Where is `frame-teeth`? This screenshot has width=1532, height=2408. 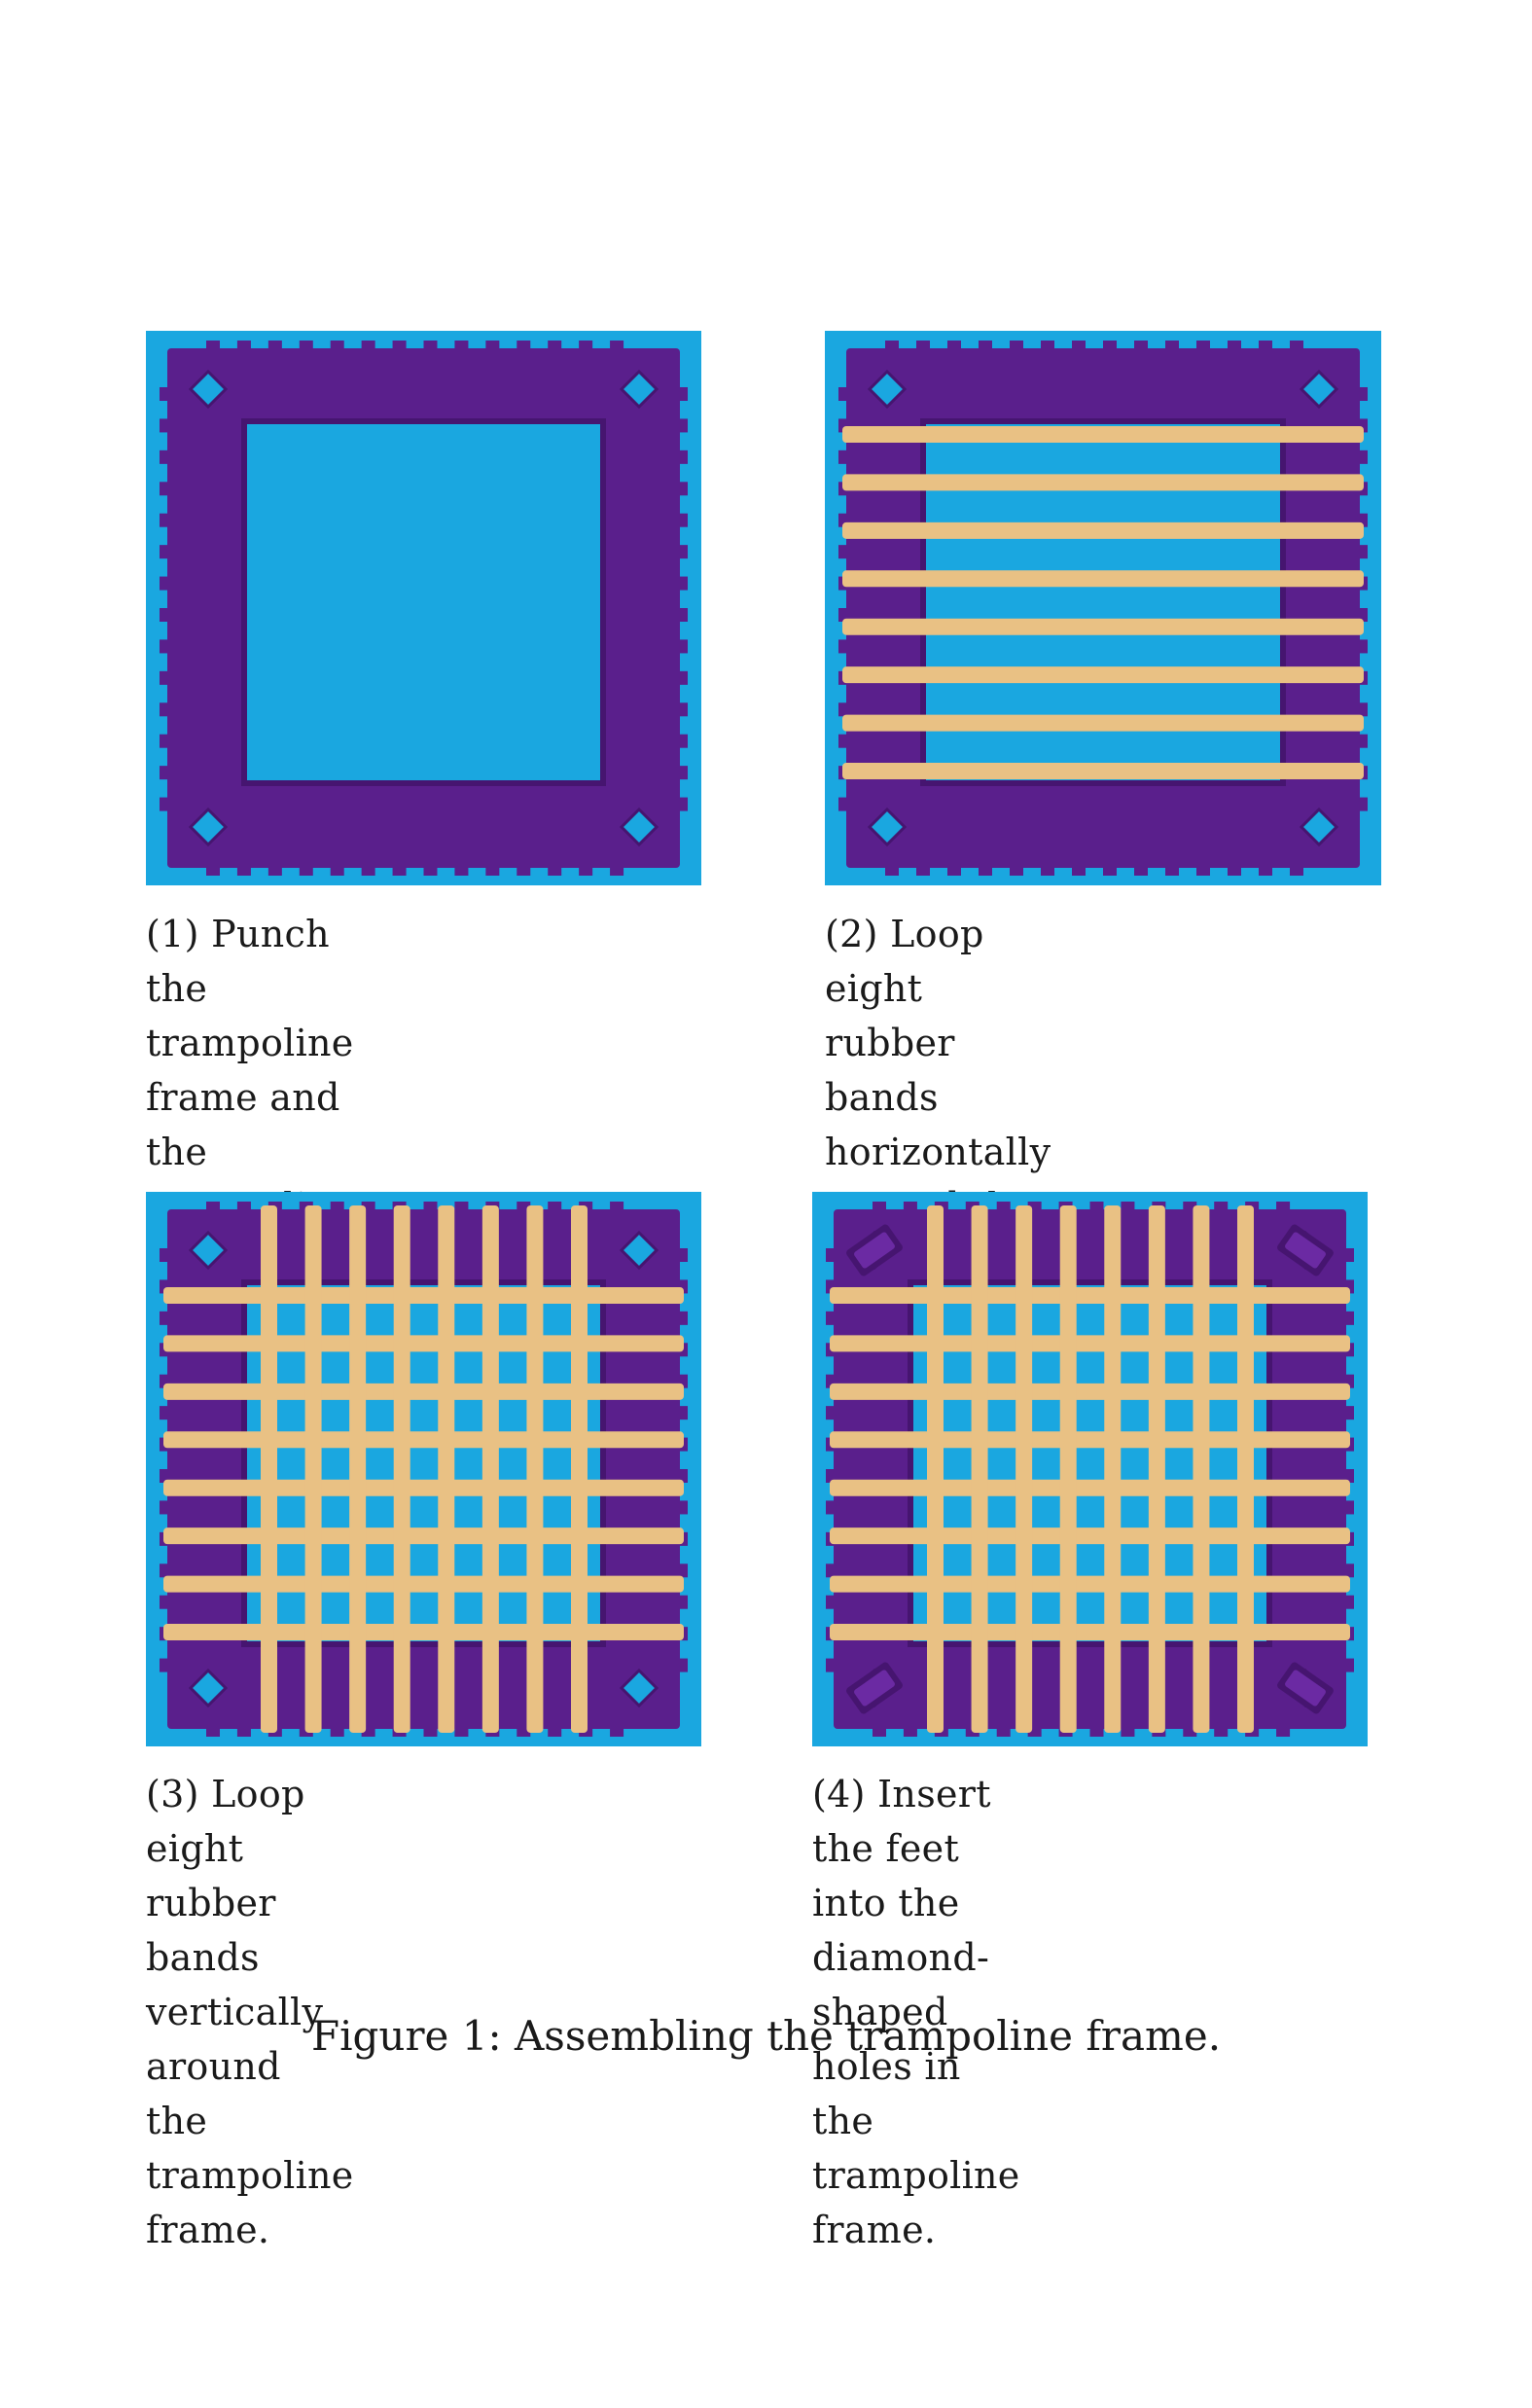
frame-teeth is located at coordinates (424, 608).